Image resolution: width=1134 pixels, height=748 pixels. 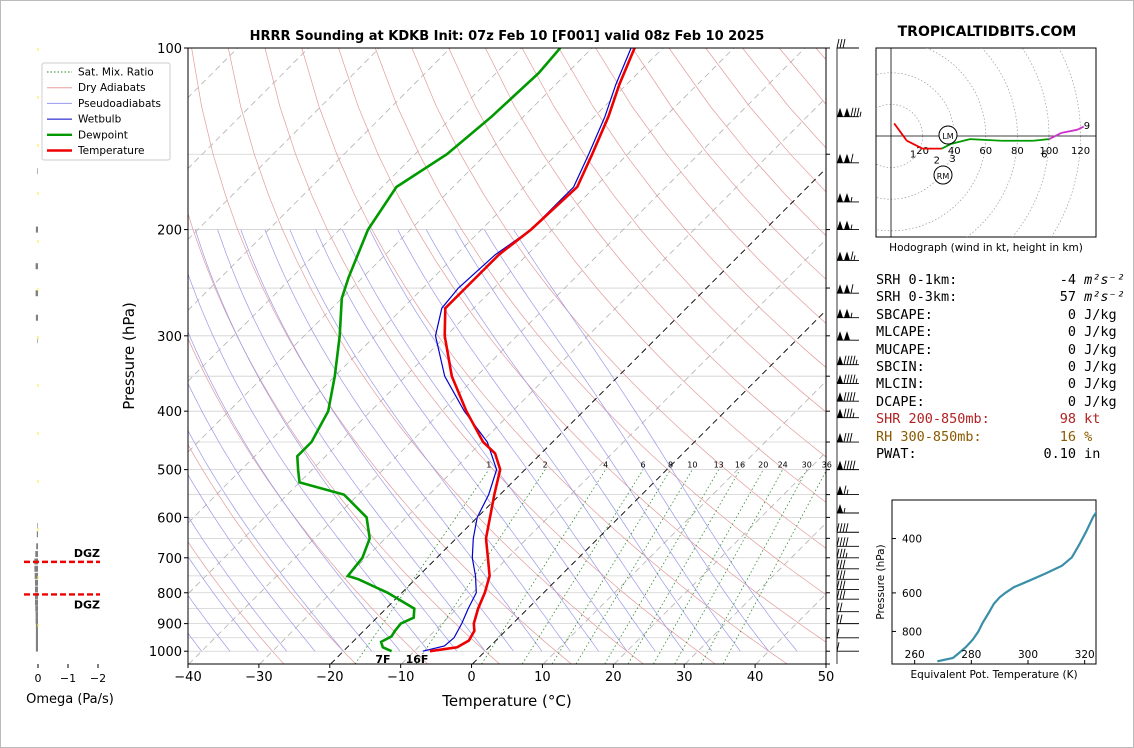 I want to click on stat-label: RH 300-850mb:, so click(x=929, y=436).